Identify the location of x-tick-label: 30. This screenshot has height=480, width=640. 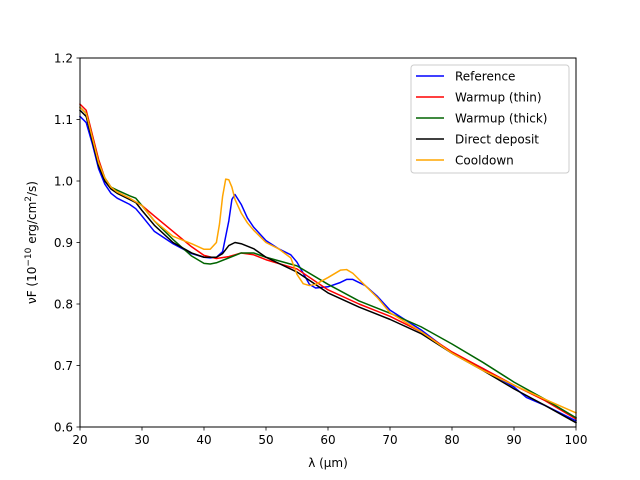
(141, 440).